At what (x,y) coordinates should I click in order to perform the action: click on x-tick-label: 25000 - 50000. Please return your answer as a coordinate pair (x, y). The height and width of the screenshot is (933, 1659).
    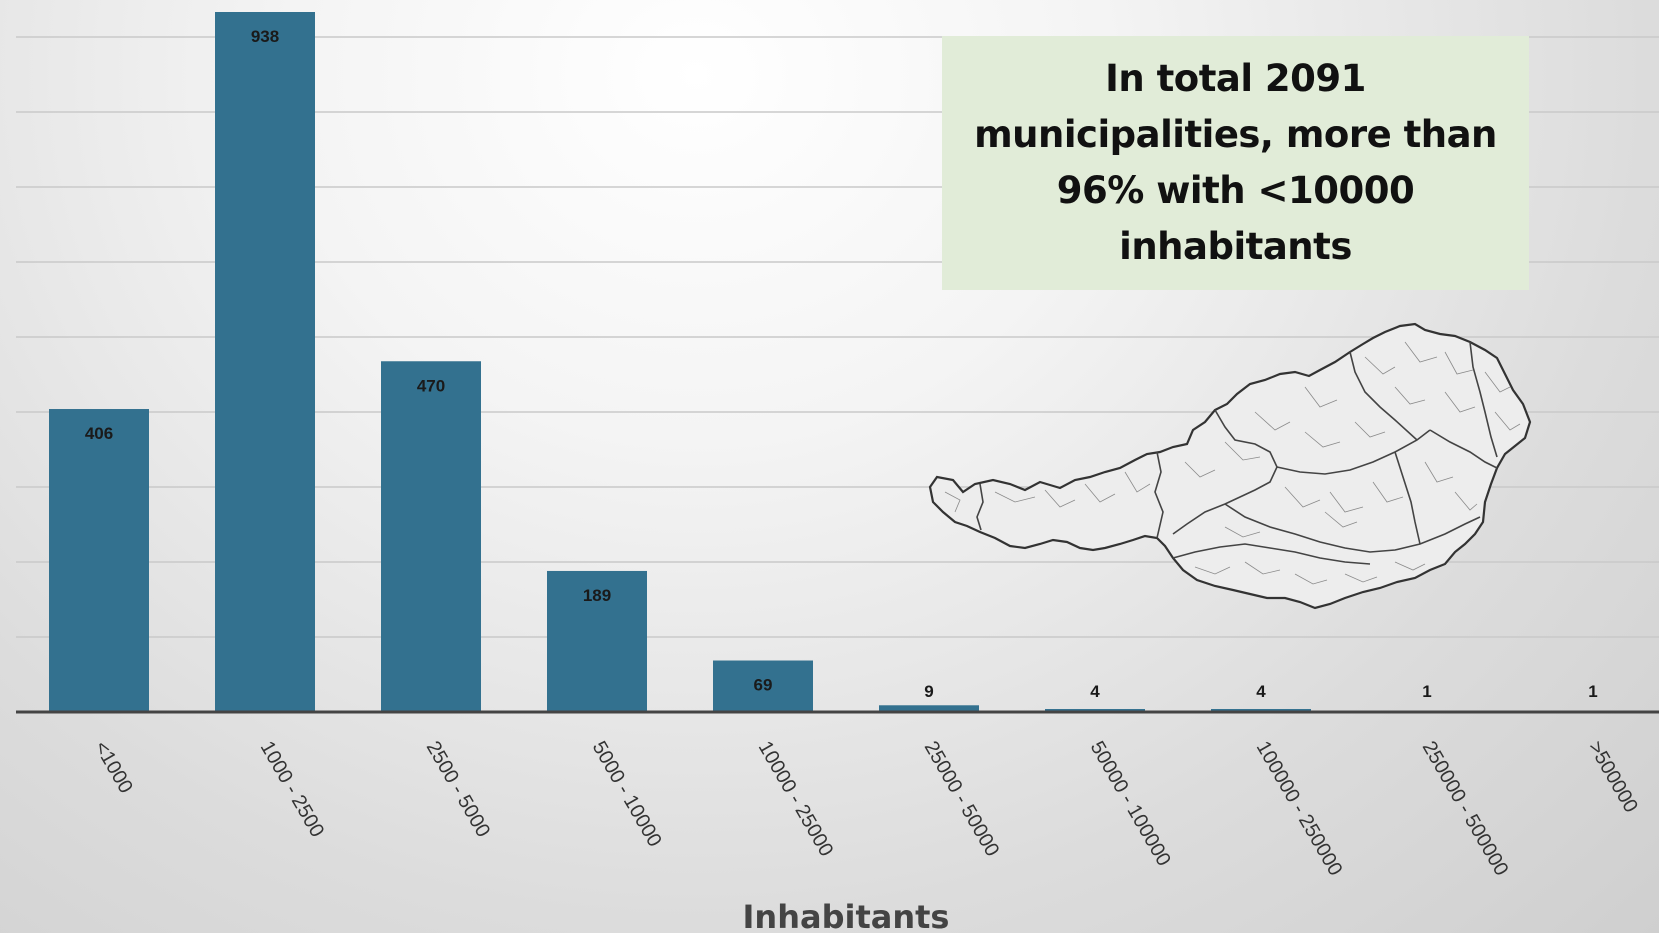
    Looking at the image, I should click on (962, 799).